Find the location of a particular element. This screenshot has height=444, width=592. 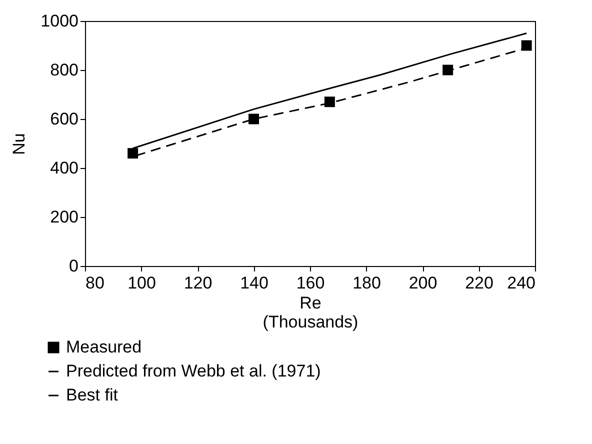

y-tick-label: 400 is located at coordinates (64, 168).